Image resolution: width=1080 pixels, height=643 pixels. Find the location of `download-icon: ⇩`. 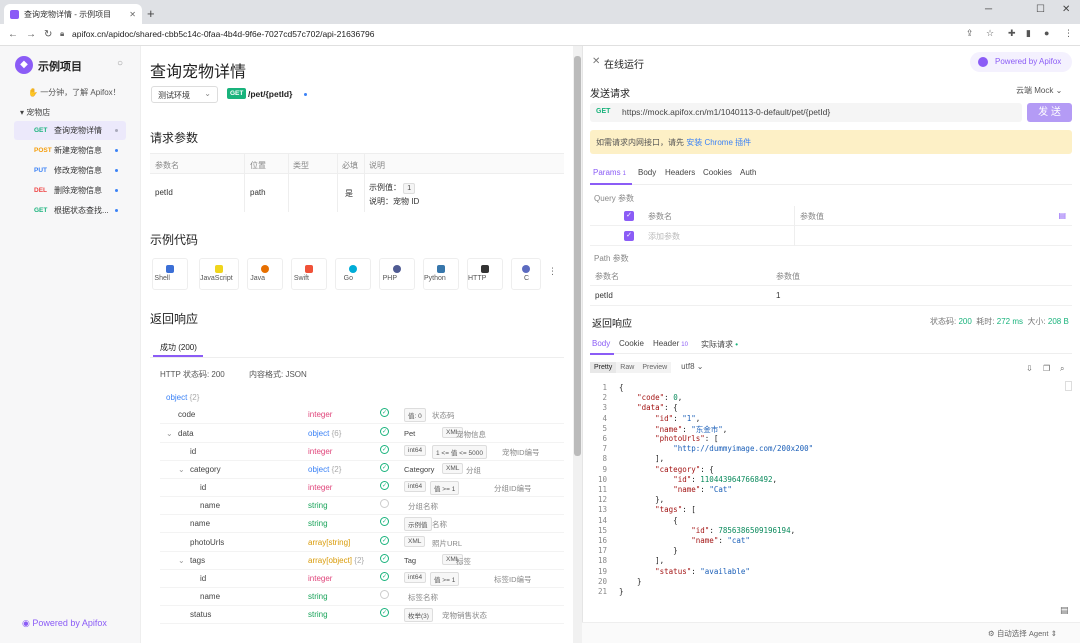

download-icon: ⇩ is located at coordinates (1029, 368).